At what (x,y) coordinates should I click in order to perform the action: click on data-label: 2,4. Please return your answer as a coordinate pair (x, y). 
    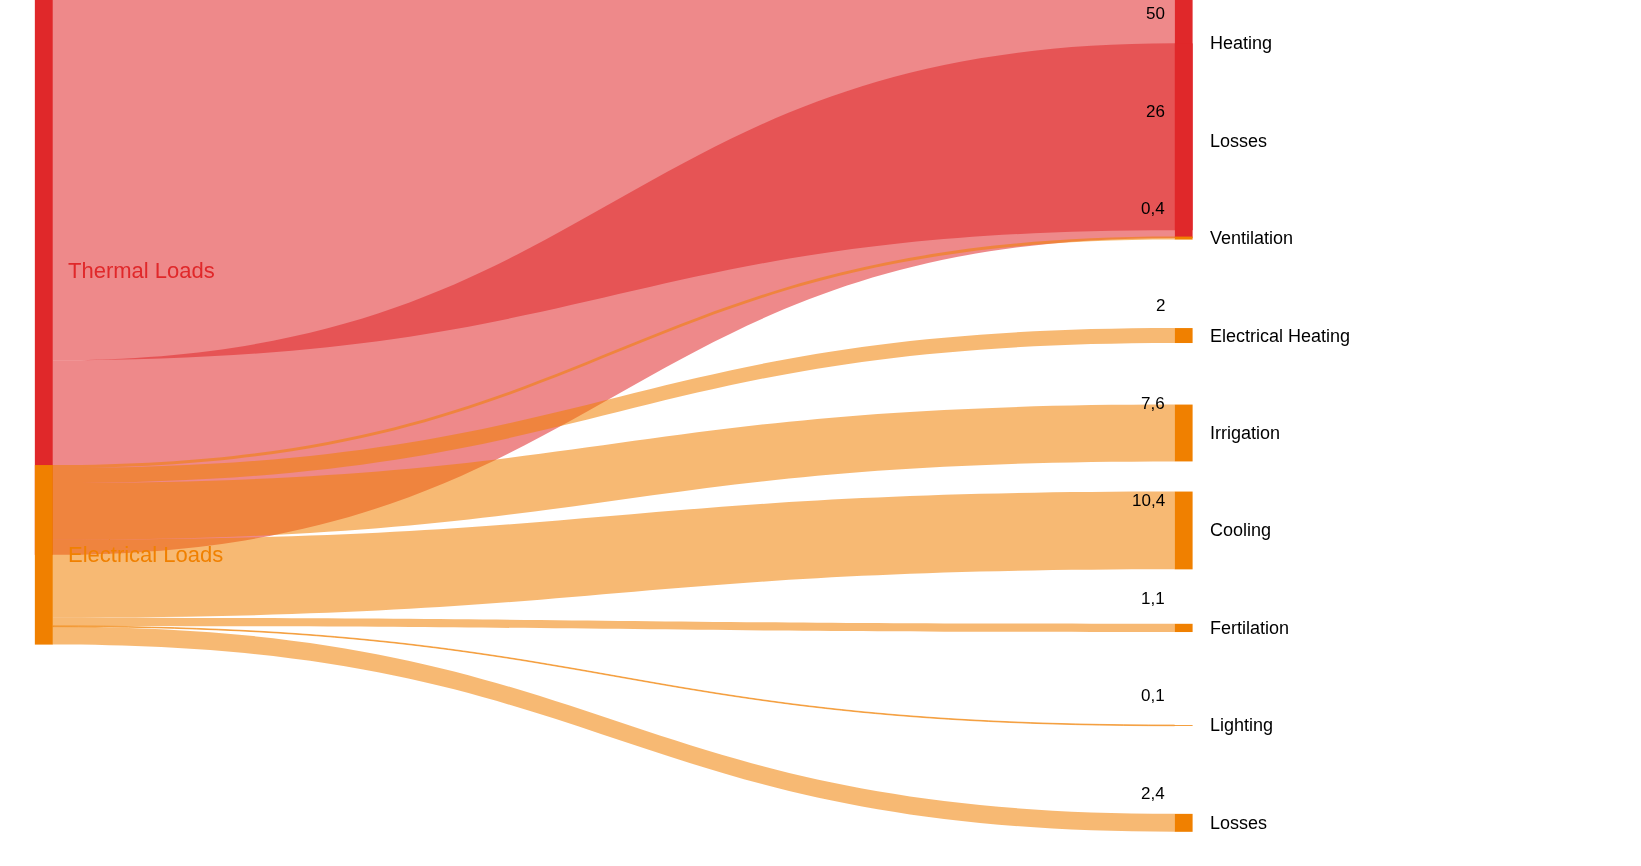
    Looking at the image, I should click on (1153, 793).